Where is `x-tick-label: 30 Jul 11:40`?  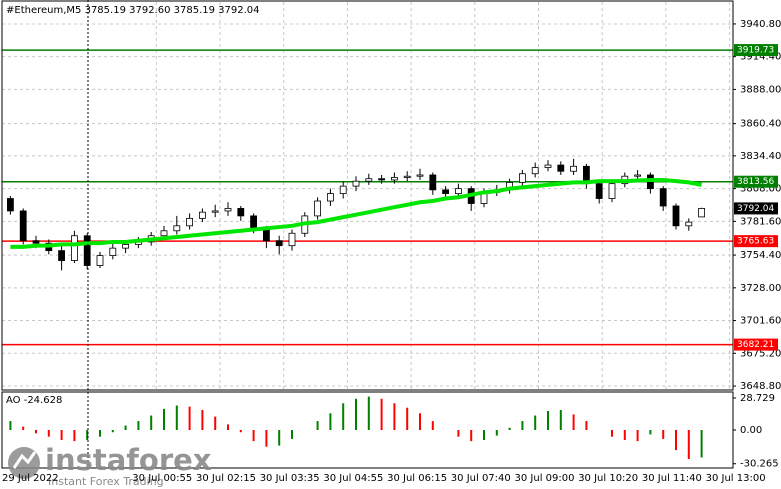
x-tick-label: 30 Jul 11:40 is located at coordinates (672, 478).